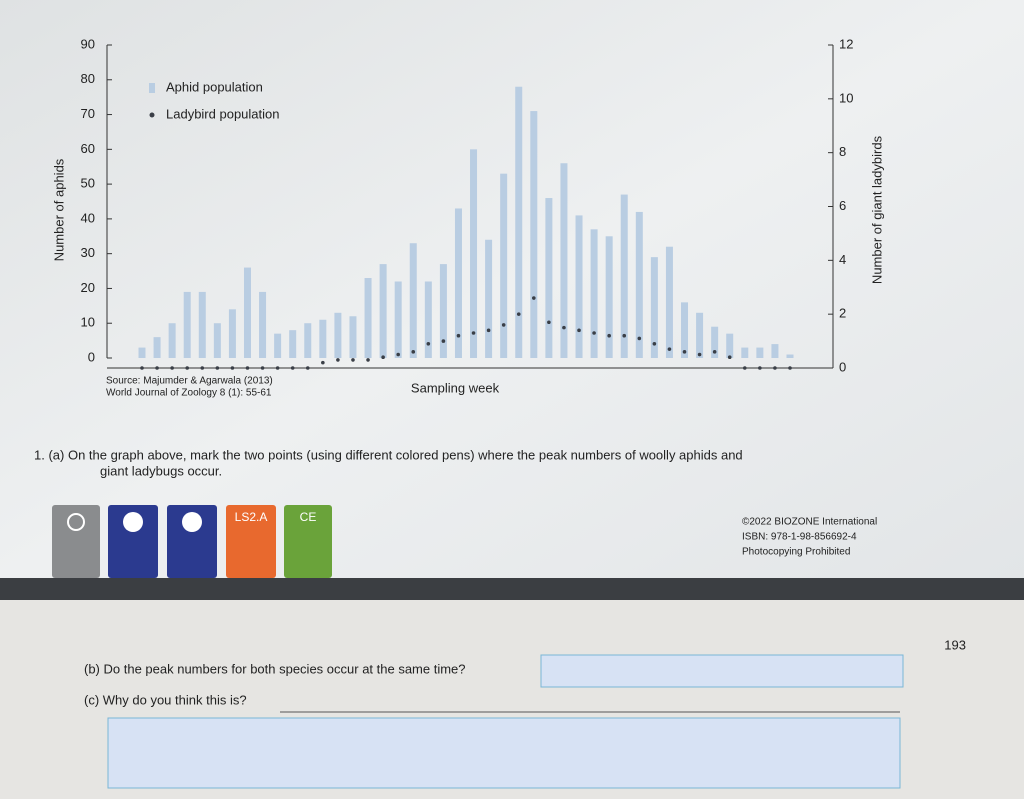  What do you see at coordinates (308, 517) in the screenshot?
I see `badge-label: CE` at bounding box center [308, 517].